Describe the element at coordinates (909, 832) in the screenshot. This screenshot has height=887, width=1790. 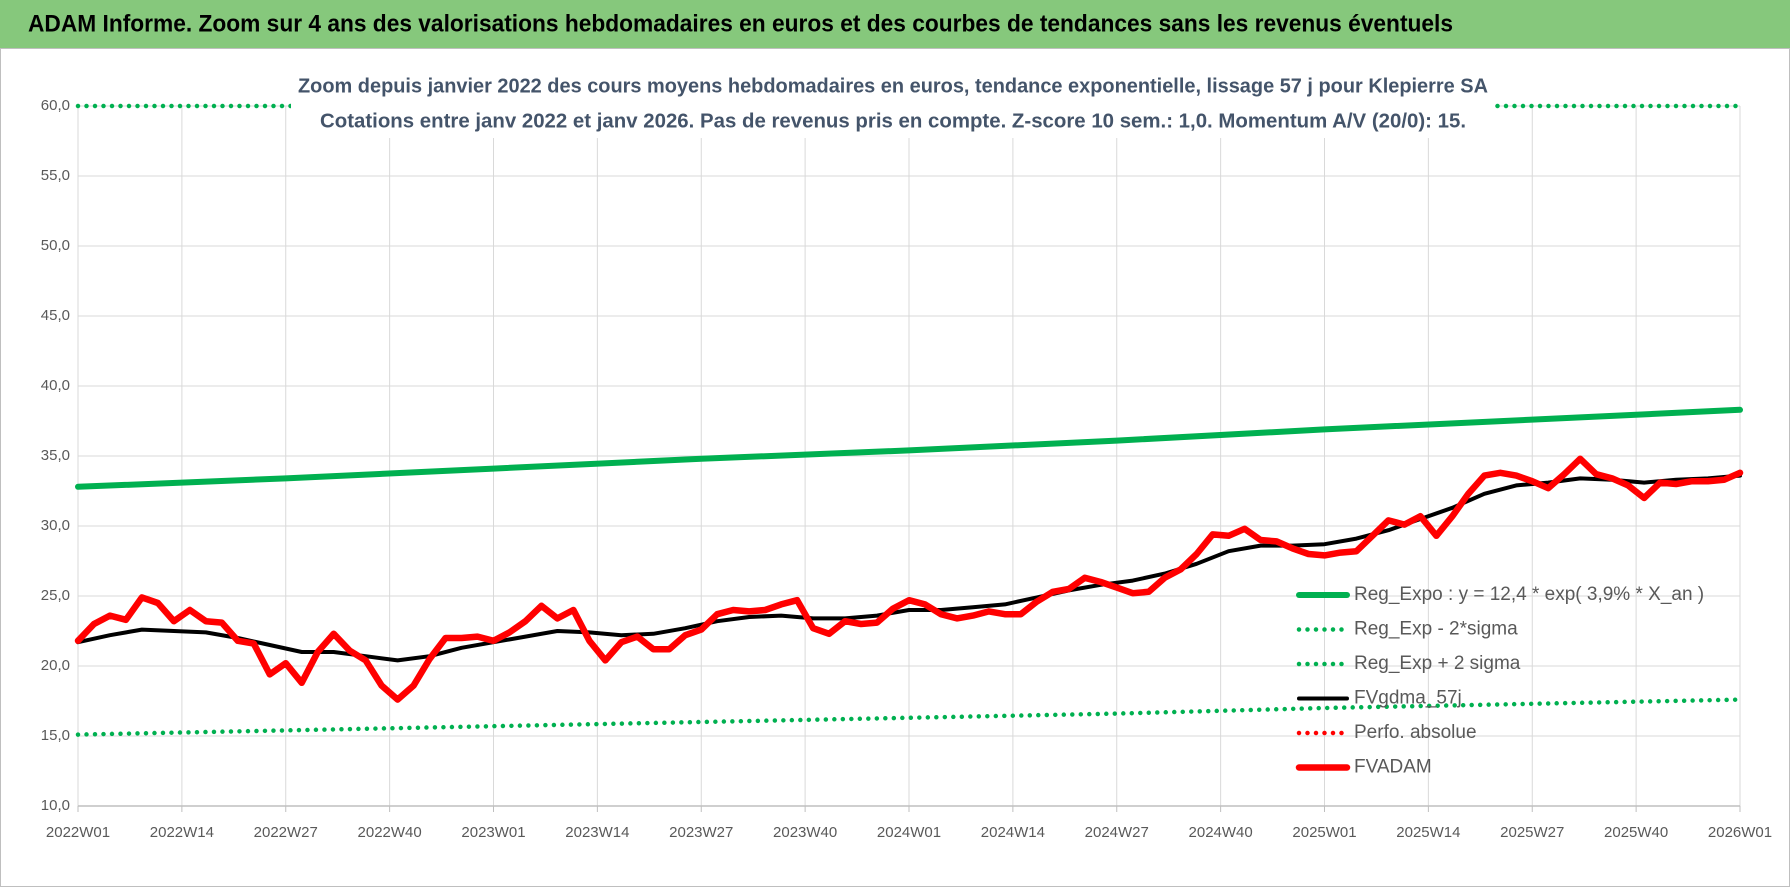
I see `x-tick-label: 2024W01` at that location.